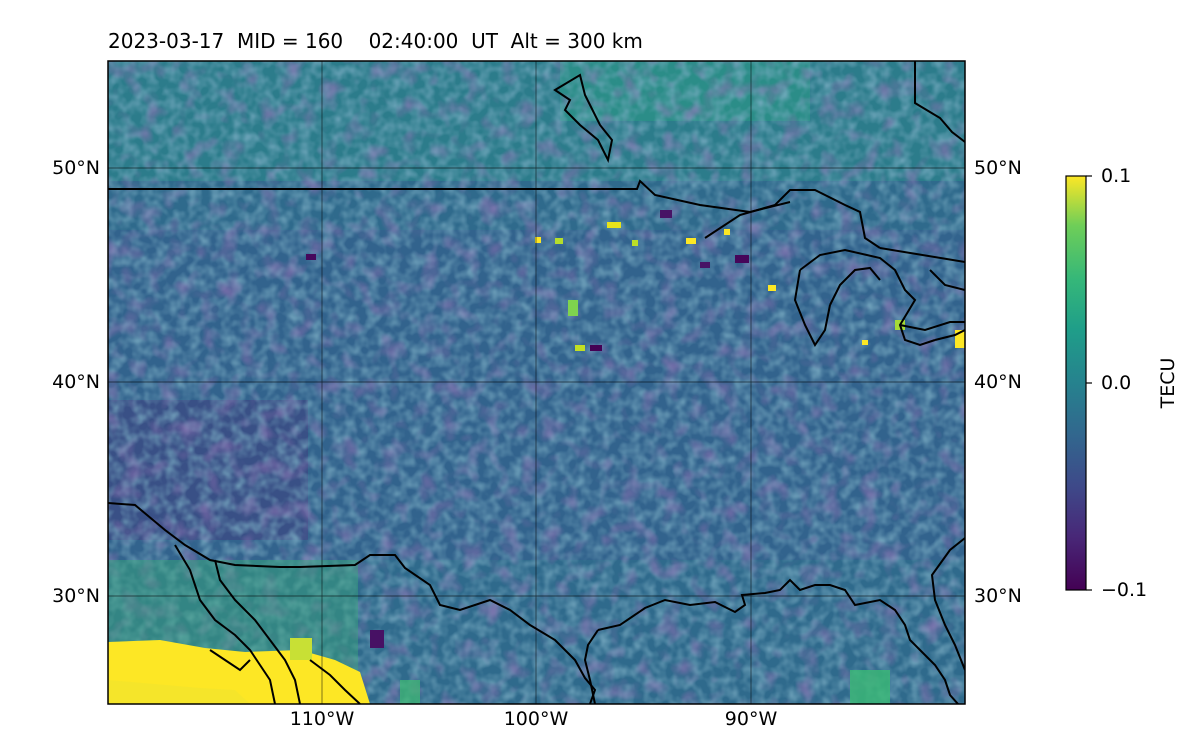  Describe the element at coordinates (751, 719) in the screenshot. I see `lon-label-90w: 90°W` at that location.